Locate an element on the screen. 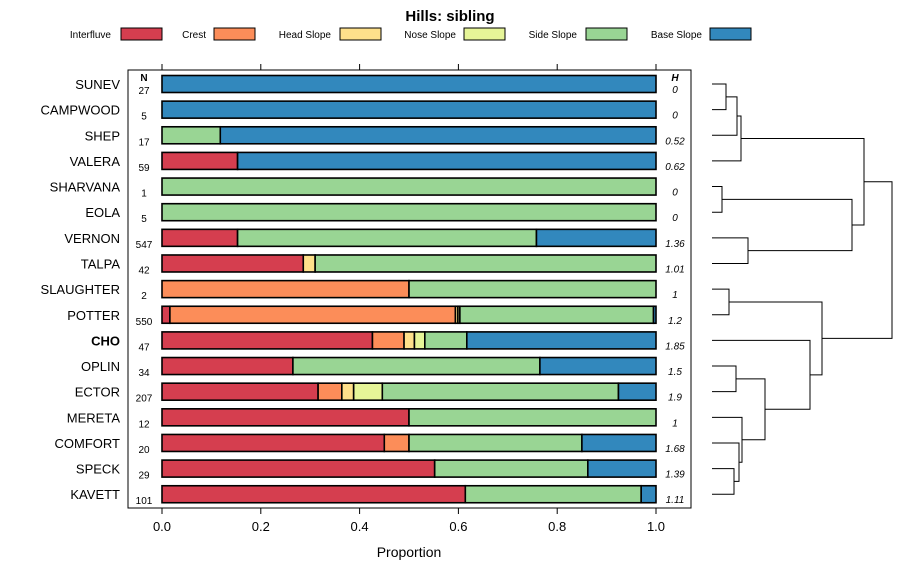  row-h: 1.01 is located at coordinates (674, 269).